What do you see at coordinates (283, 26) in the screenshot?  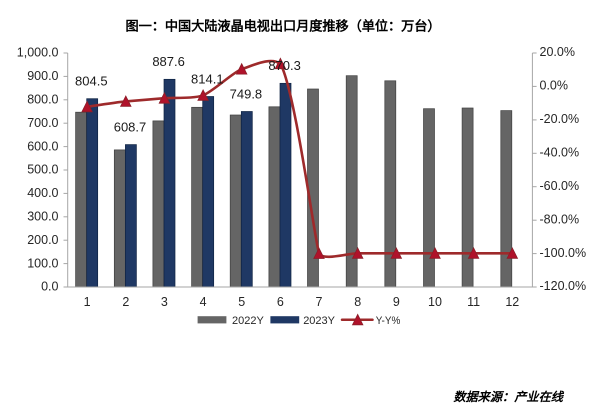 I see `svg-text: 图一：中国大陆液晶电视出口月度推移（单位：万台）` at bounding box center [283, 26].